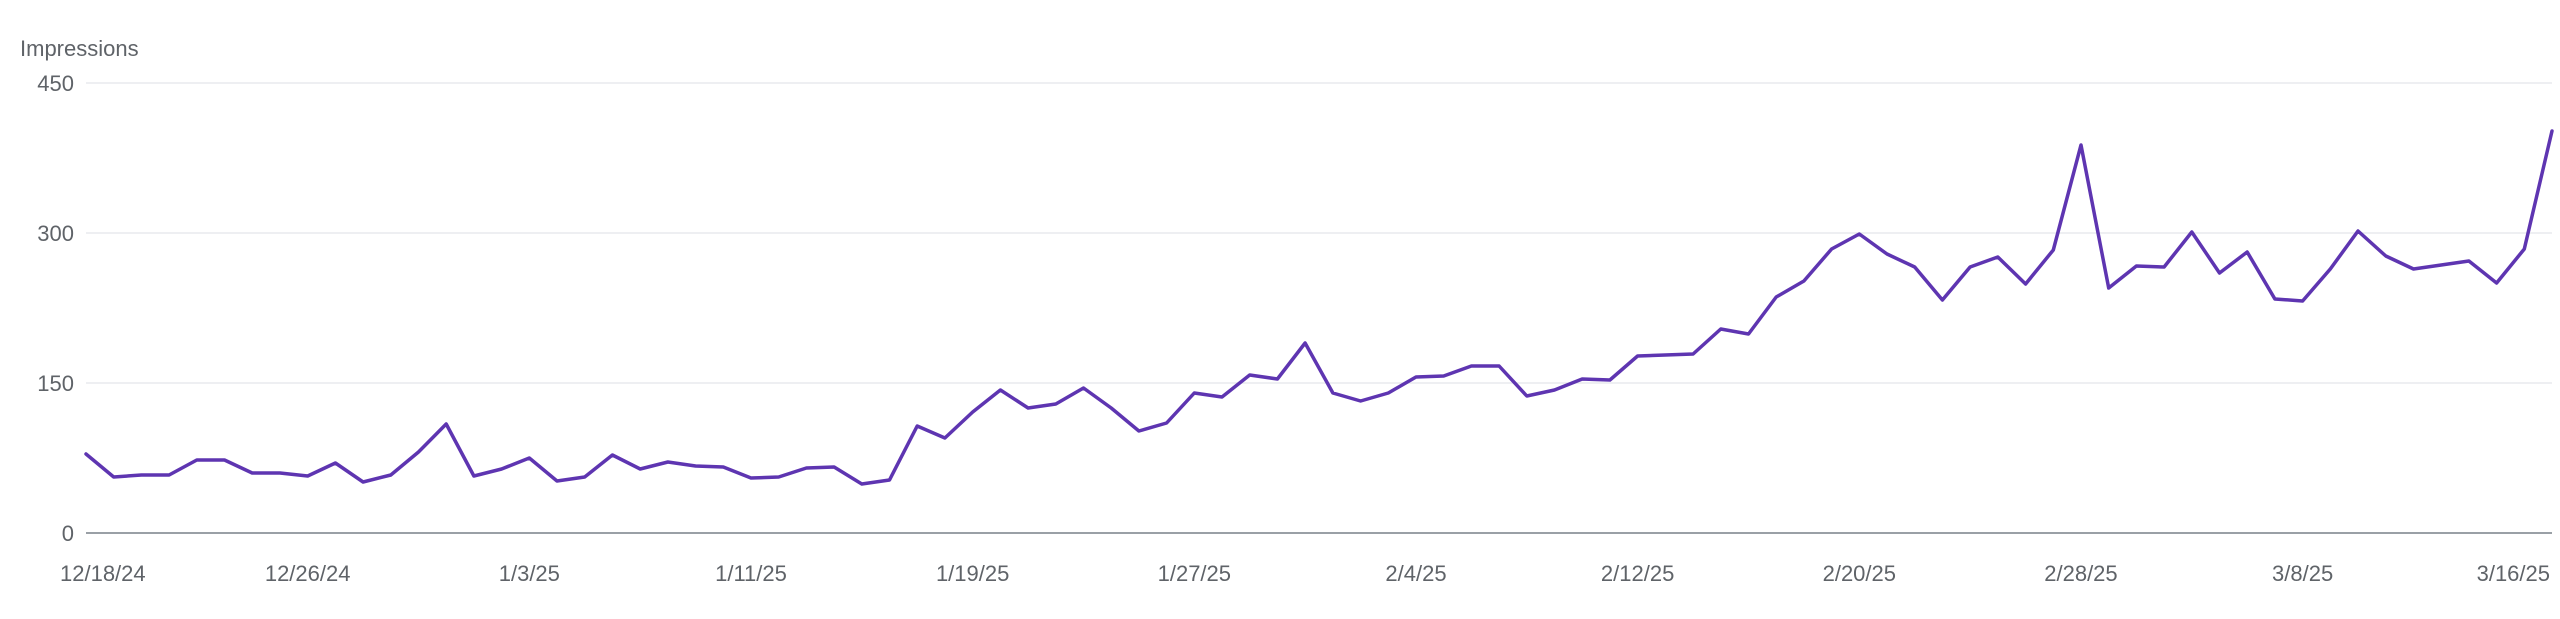 This screenshot has height=619, width=2560. I want to click on x-tick-label: 2/28/25, so click(2080, 573).